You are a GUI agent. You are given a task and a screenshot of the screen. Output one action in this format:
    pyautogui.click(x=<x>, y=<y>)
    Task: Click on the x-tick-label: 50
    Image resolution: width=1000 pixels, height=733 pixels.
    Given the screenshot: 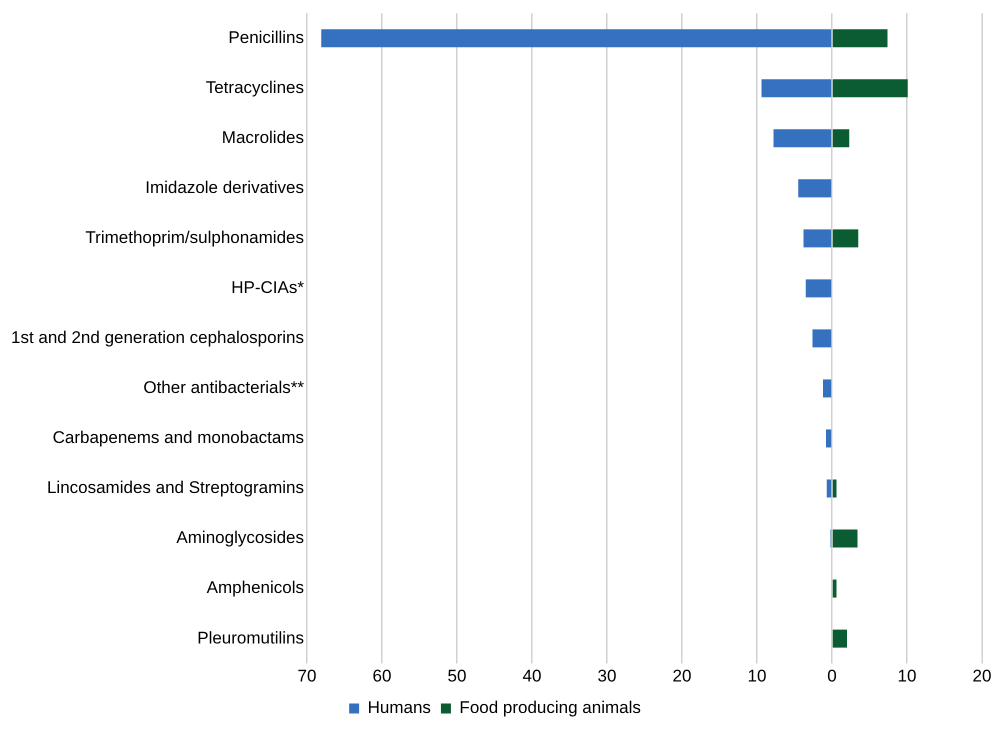 What is the action you would take?
    pyautogui.click(x=457, y=676)
    